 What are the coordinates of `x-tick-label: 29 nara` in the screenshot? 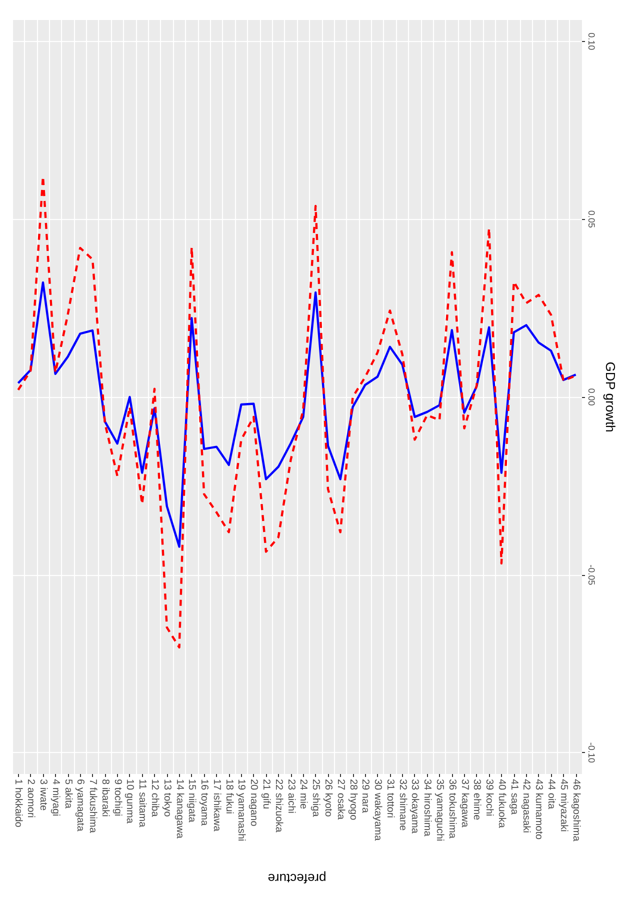 It's located at (365, 796).